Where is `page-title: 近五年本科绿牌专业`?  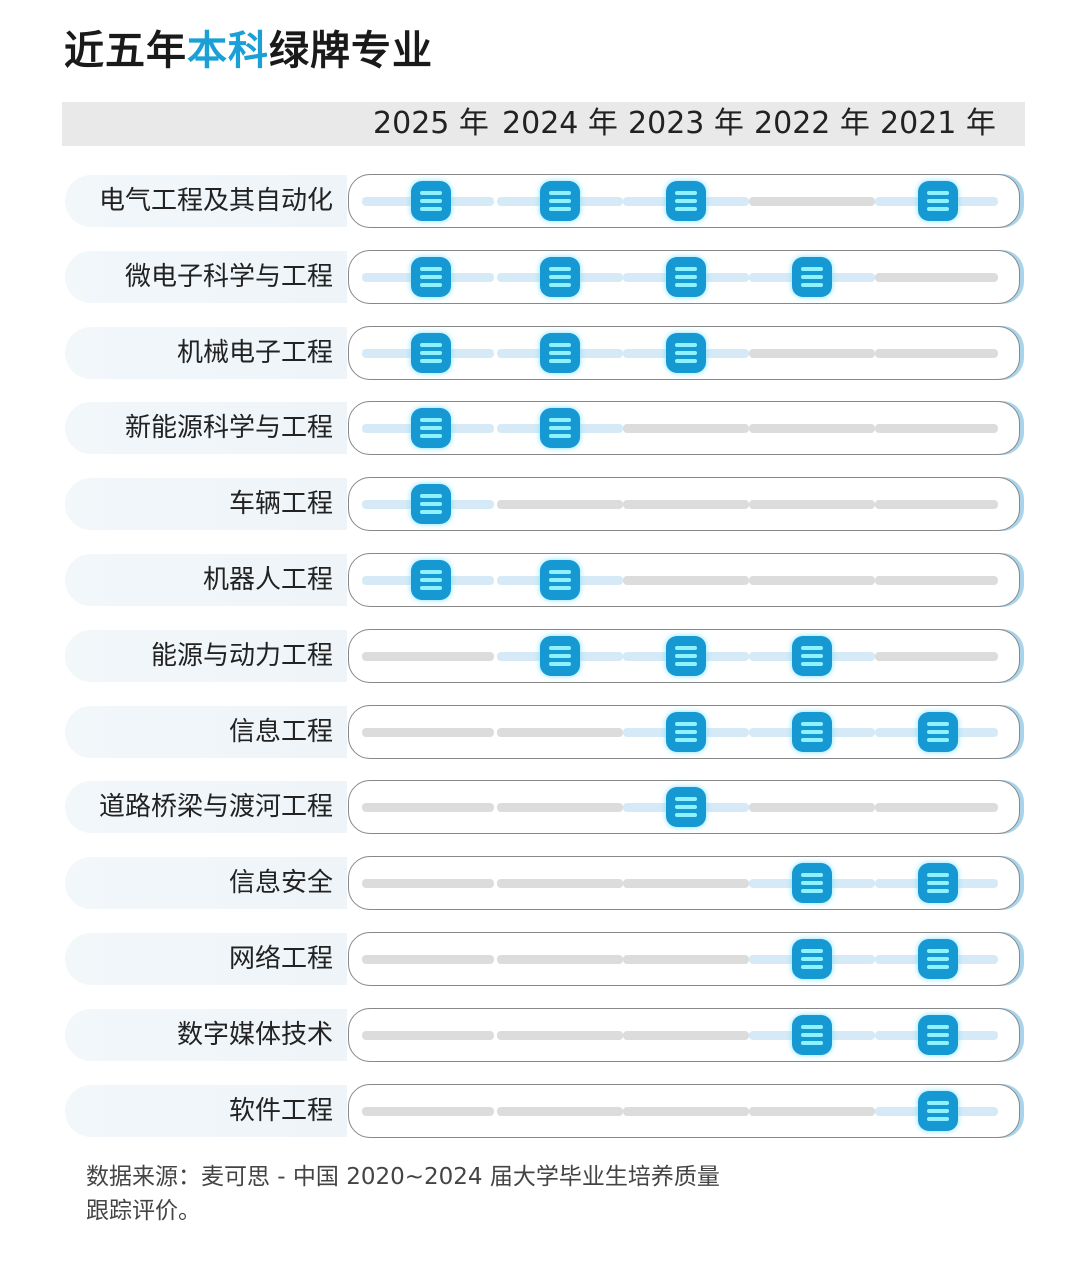 page-title: 近五年本科绿牌专业 is located at coordinates (248, 47).